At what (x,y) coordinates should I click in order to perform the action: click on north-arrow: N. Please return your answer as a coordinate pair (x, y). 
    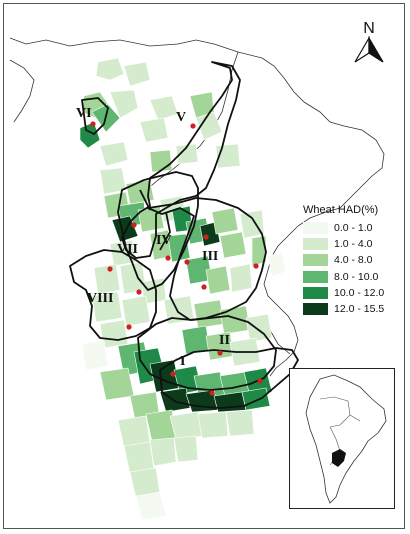
    Looking at the image, I should click on (369, 41).